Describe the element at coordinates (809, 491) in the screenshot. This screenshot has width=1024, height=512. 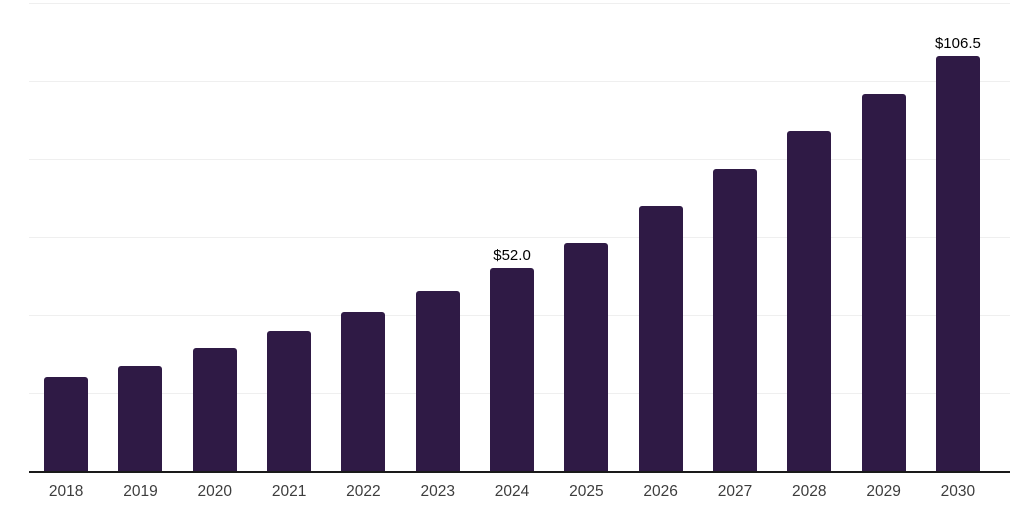
I see `x-tick-2028: 2028` at that location.